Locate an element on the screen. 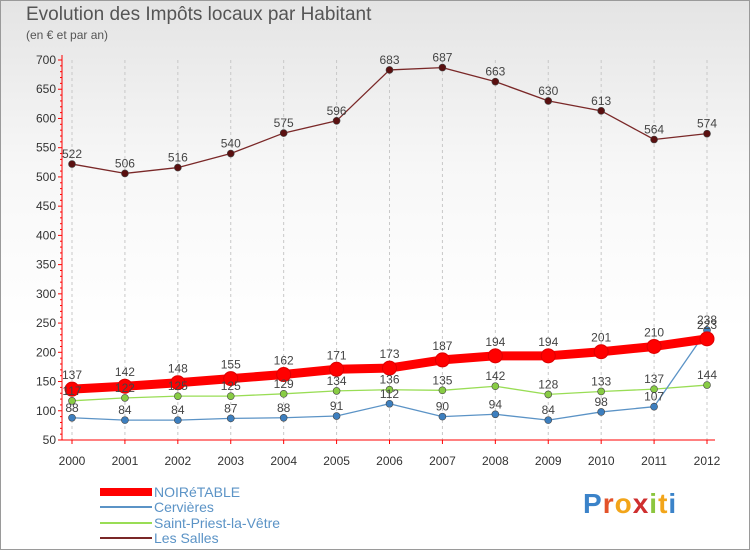 This screenshot has height=550, width=750. y-tick-label: 250 is located at coordinates (46, 323).